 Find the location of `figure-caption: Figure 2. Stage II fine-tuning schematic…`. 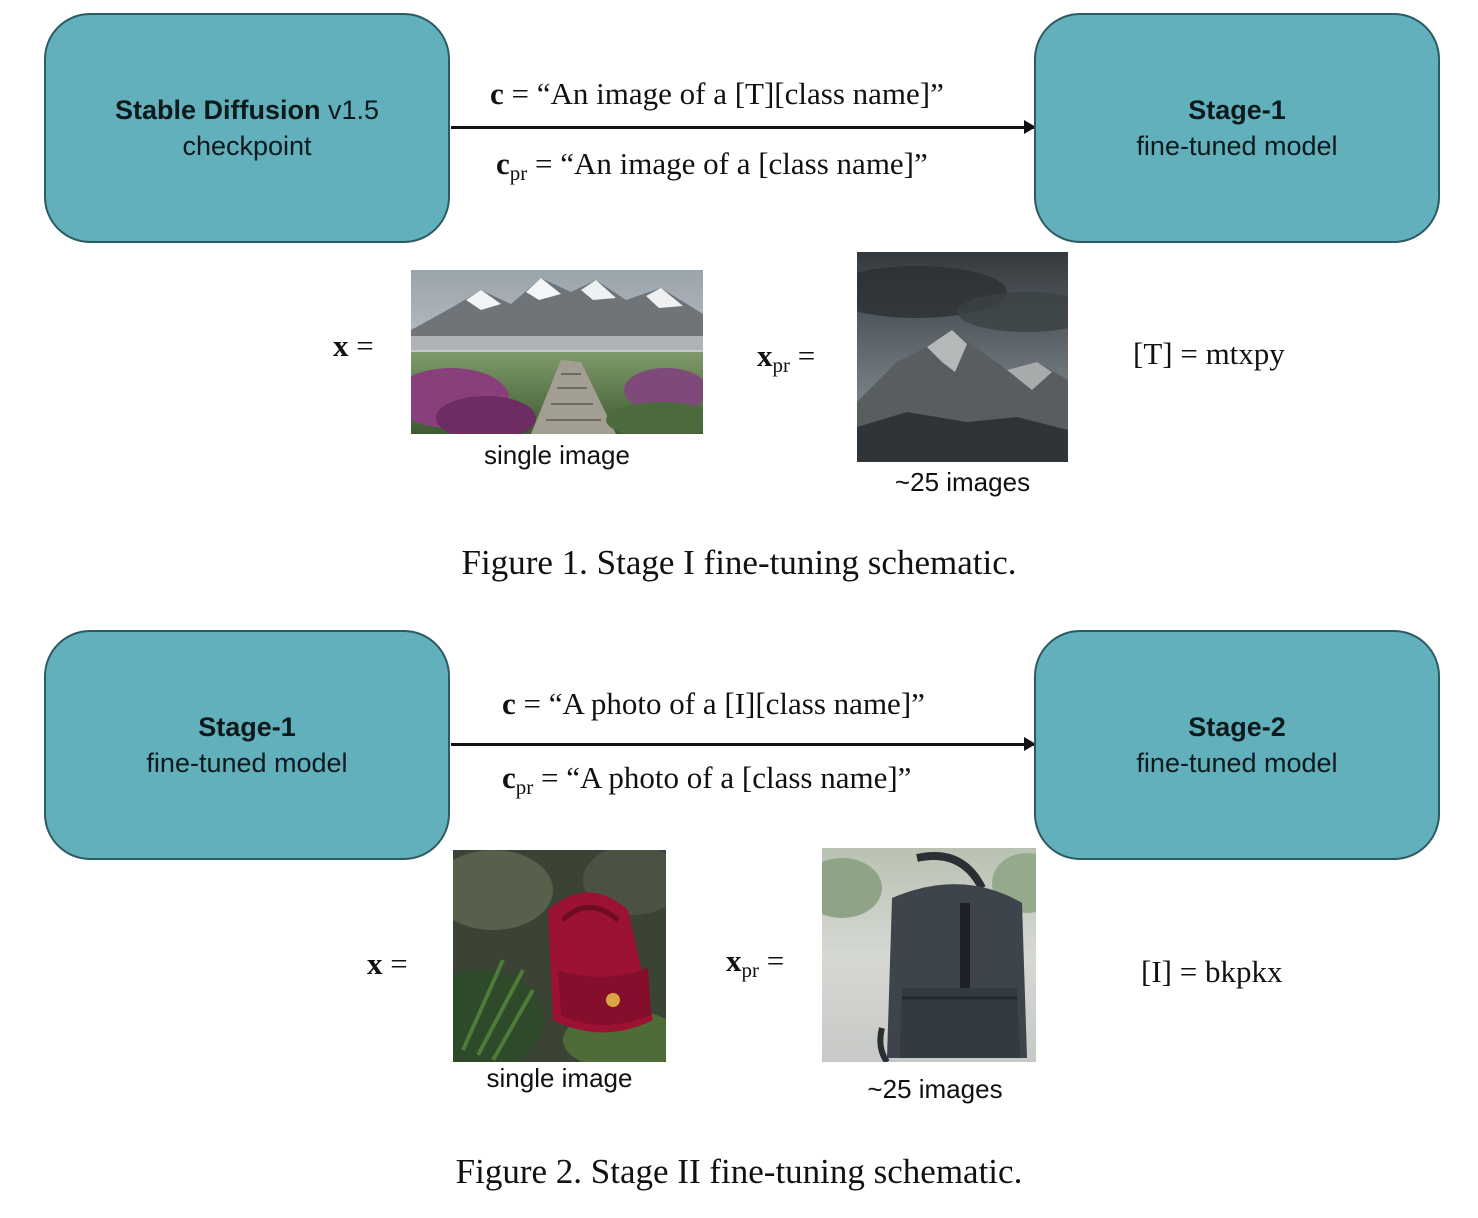

figure-caption: Figure 2. Stage II fine-tuning schematic… is located at coordinates (739, 1171).